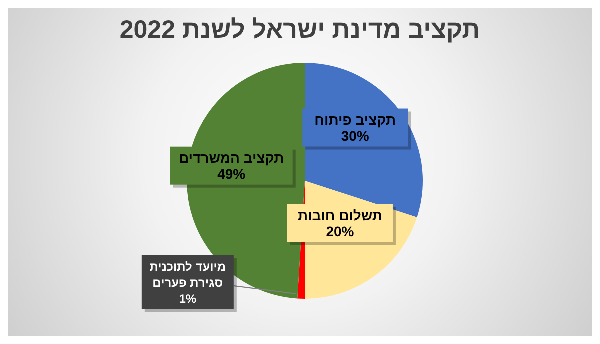  I want to click on slice-label: תקציב פיתוח, so click(355, 120).